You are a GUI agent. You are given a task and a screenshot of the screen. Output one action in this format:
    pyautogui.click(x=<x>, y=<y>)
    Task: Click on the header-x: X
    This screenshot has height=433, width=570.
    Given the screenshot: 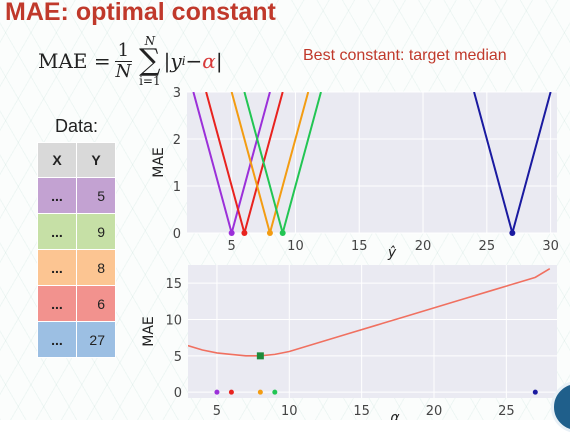 What is the action you would take?
    pyautogui.click(x=57, y=160)
    